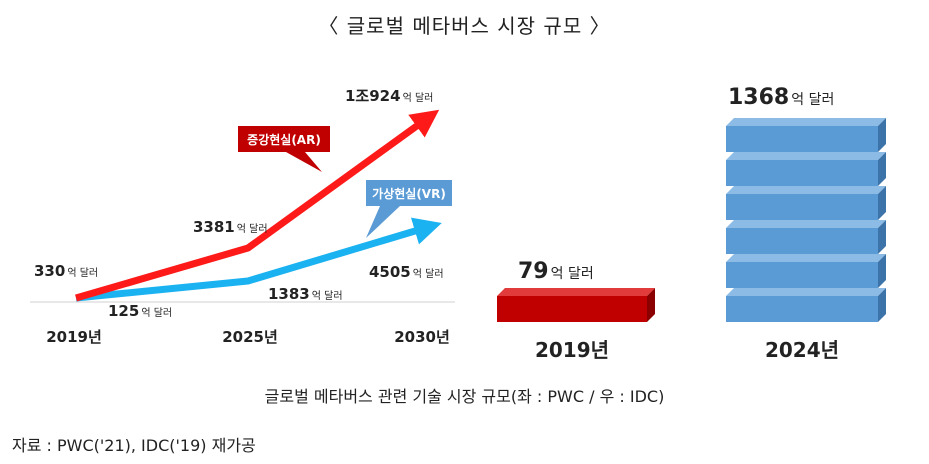 The height and width of the screenshot is (464, 929). What do you see at coordinates (572, 350) in the screenshot?
I see `bar-category-label: 2019년` at bounding box center [572, 350].